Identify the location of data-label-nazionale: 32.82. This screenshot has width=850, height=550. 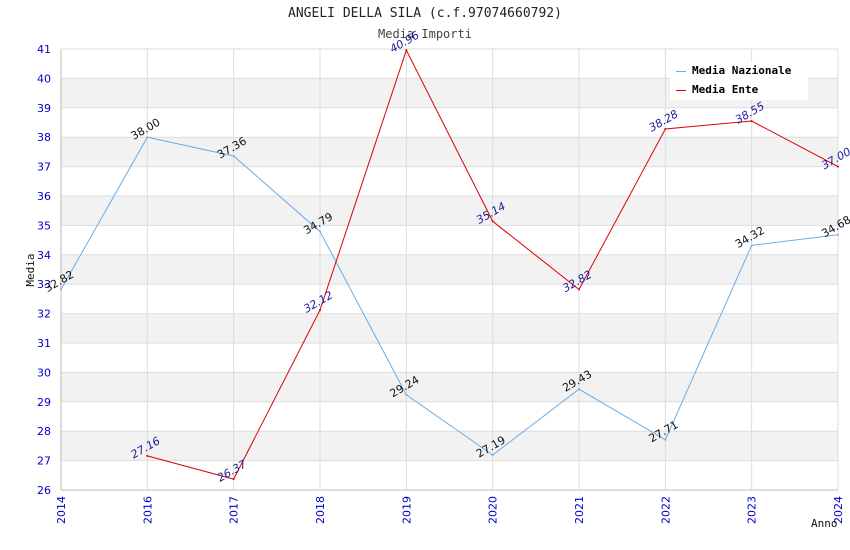
(59, 281).